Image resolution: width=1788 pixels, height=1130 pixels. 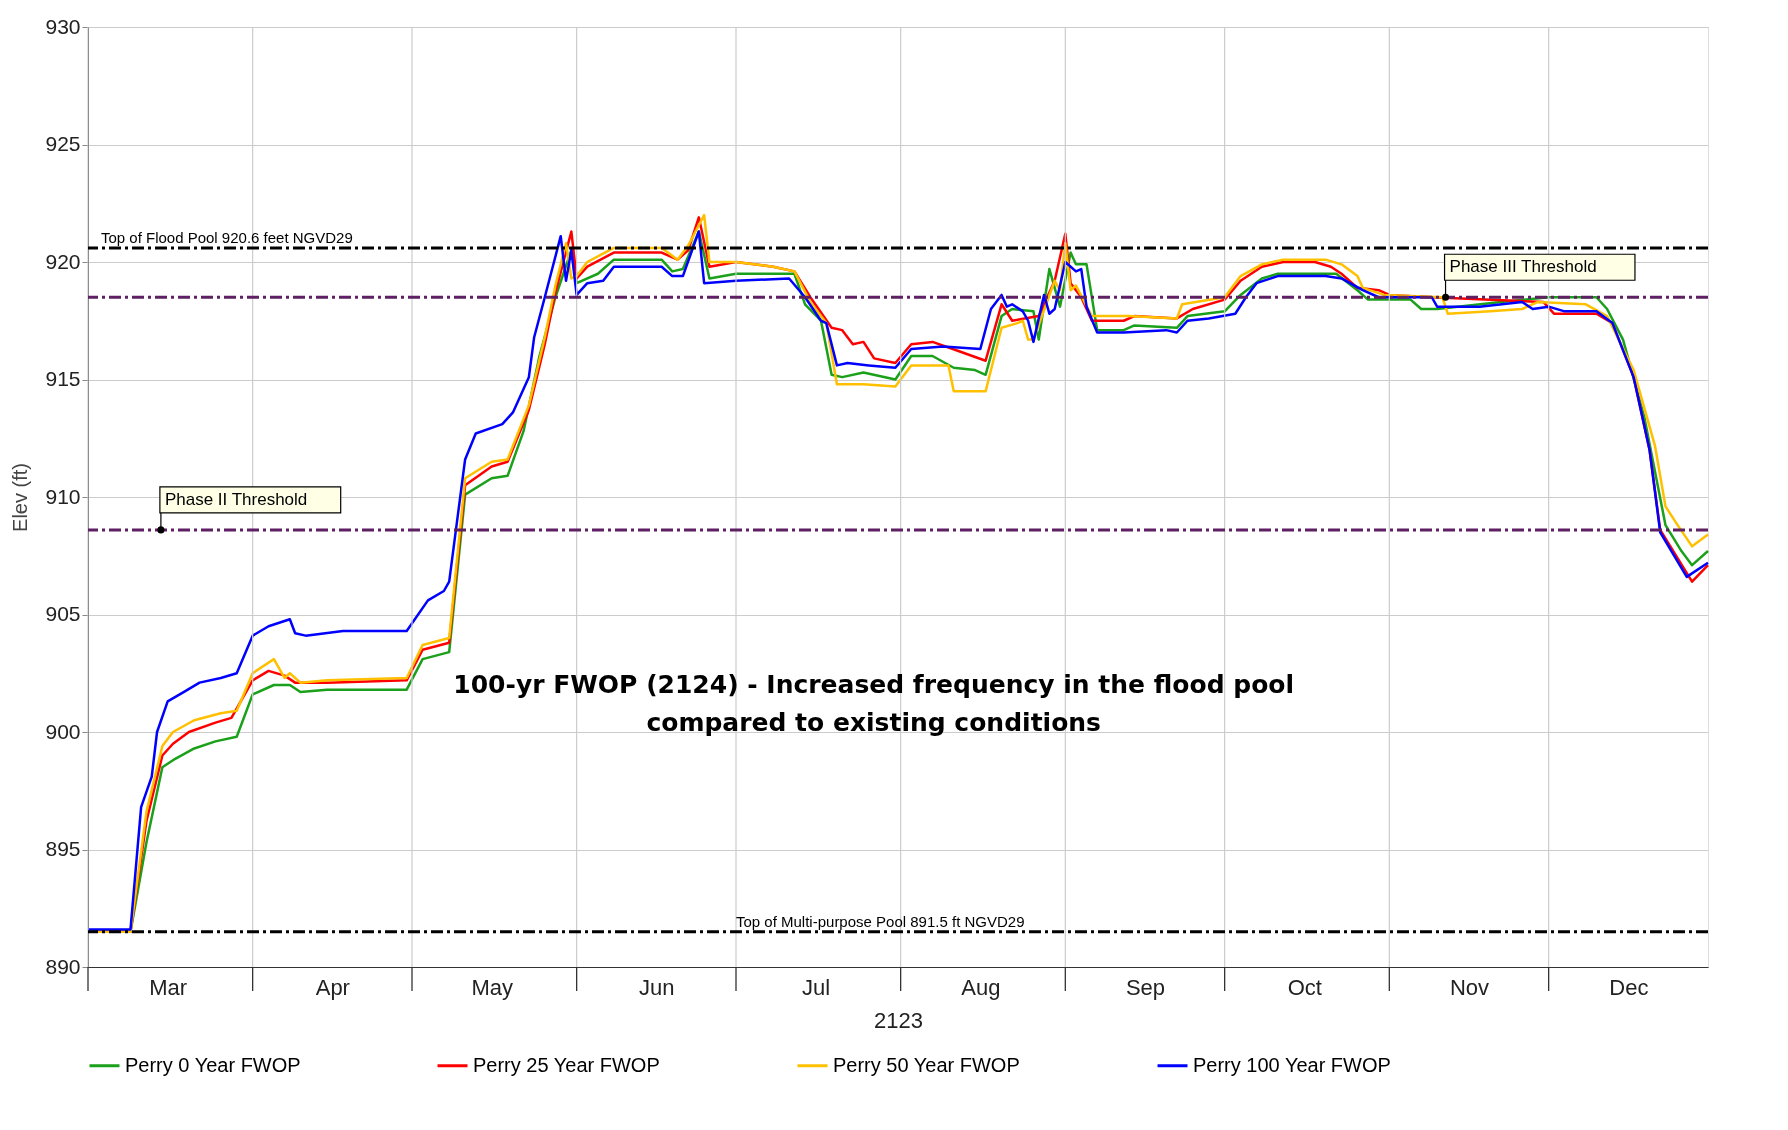 What do you see at coordinates (657, 987) in the screenshot?
I see `x-tick-label: Jun` at bounding box center [657, 987].